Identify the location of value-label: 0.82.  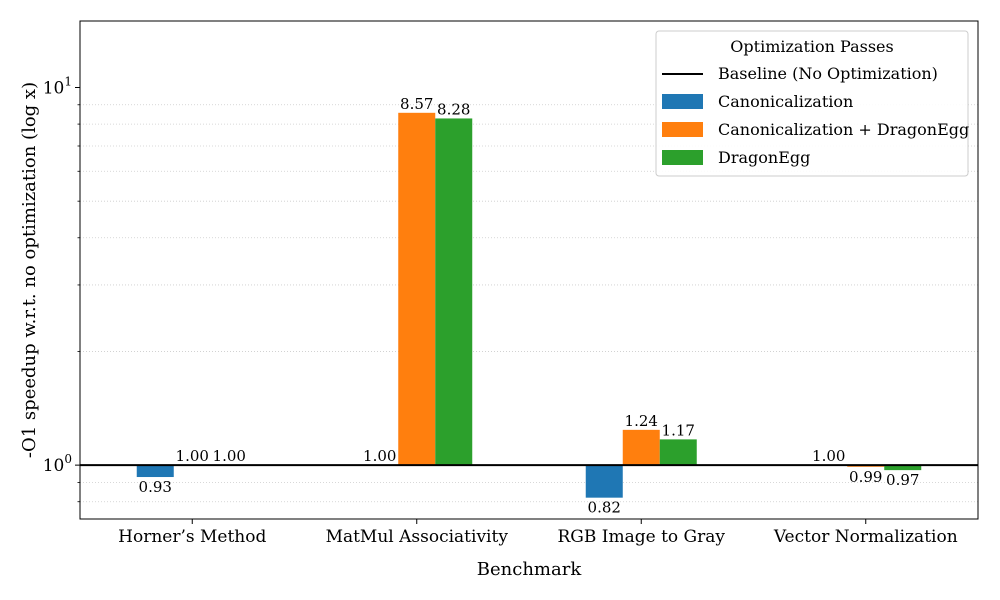
(604, 508).